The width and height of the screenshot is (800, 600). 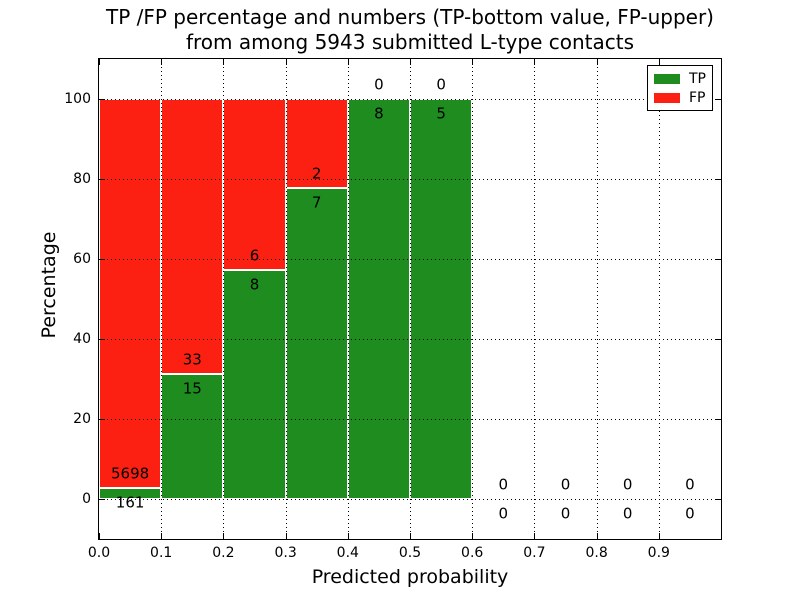 What do you see at coordinates (667, 79) in the screenshot?
I see `tp-color-swatch` at bounding box center [667, 79].